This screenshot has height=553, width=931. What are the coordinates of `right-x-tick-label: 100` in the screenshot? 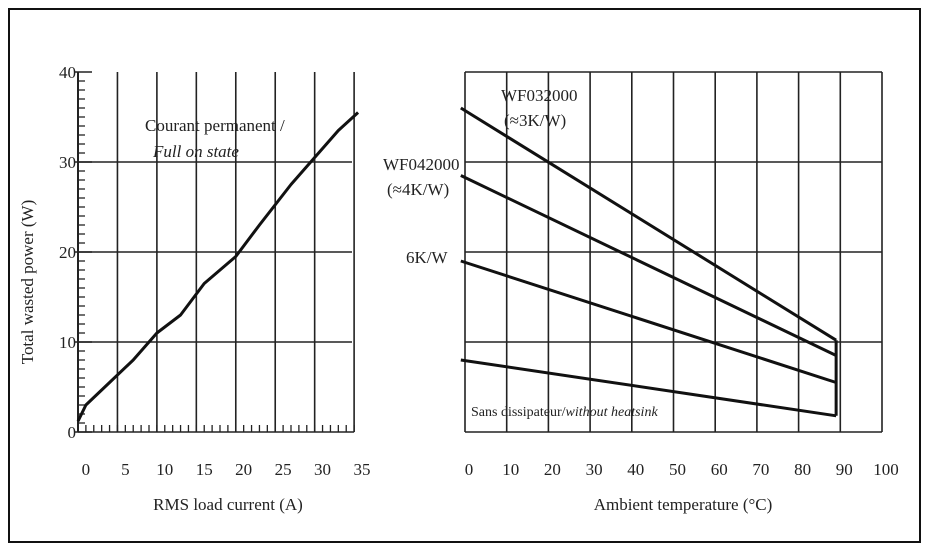 It's located at (886, 469).